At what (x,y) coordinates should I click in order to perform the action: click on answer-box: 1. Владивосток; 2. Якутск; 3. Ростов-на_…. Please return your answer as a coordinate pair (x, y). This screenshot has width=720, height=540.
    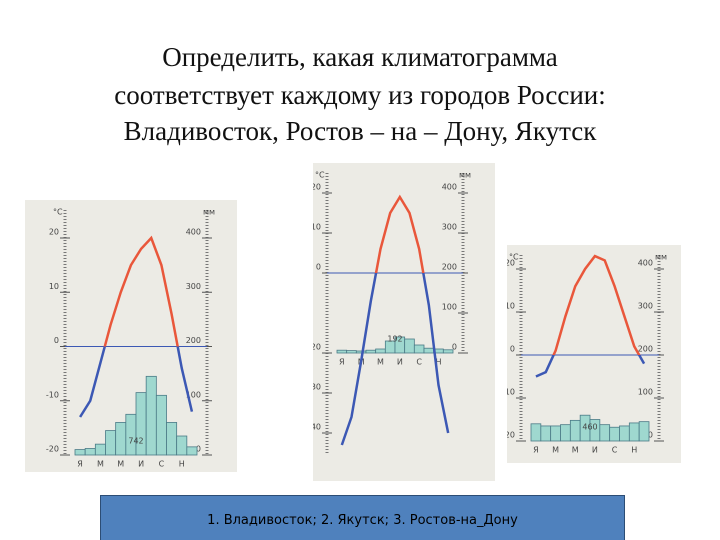
    Looking at the image, I should click on (362, 517).